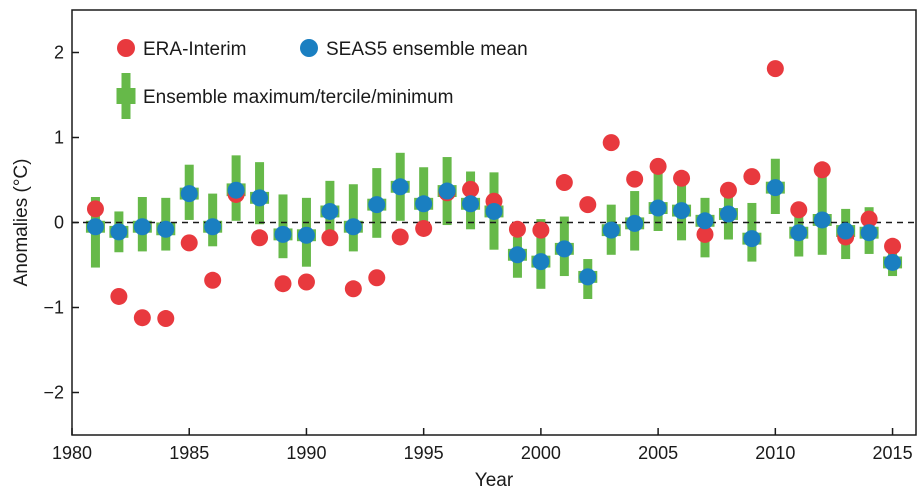 Image resolution: width=924 pixels, height=488 pixels. Describe the element at coordinates (482, 445) in the screenshot. I see `x-axis: 1980 1985 1990 1995 2000 2005 2010 2015` at that location.